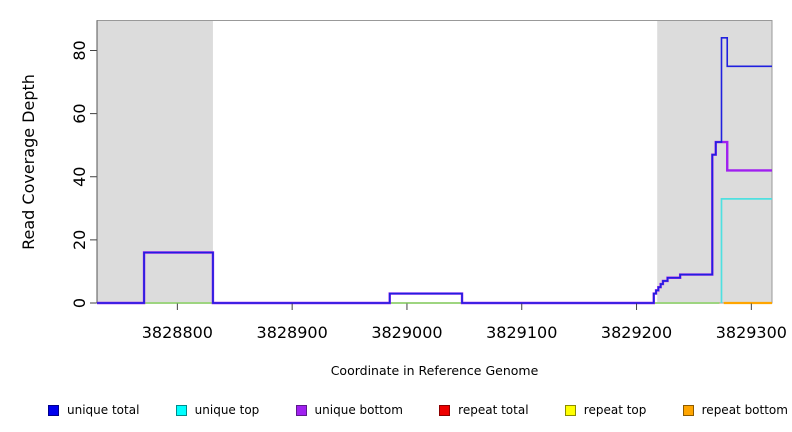 The image size is (792, 432). What do you see at coordinates (301, 410) in the screenshot?
I see `unique-bottom-swatch-icon` at bounding box center [301, 410].